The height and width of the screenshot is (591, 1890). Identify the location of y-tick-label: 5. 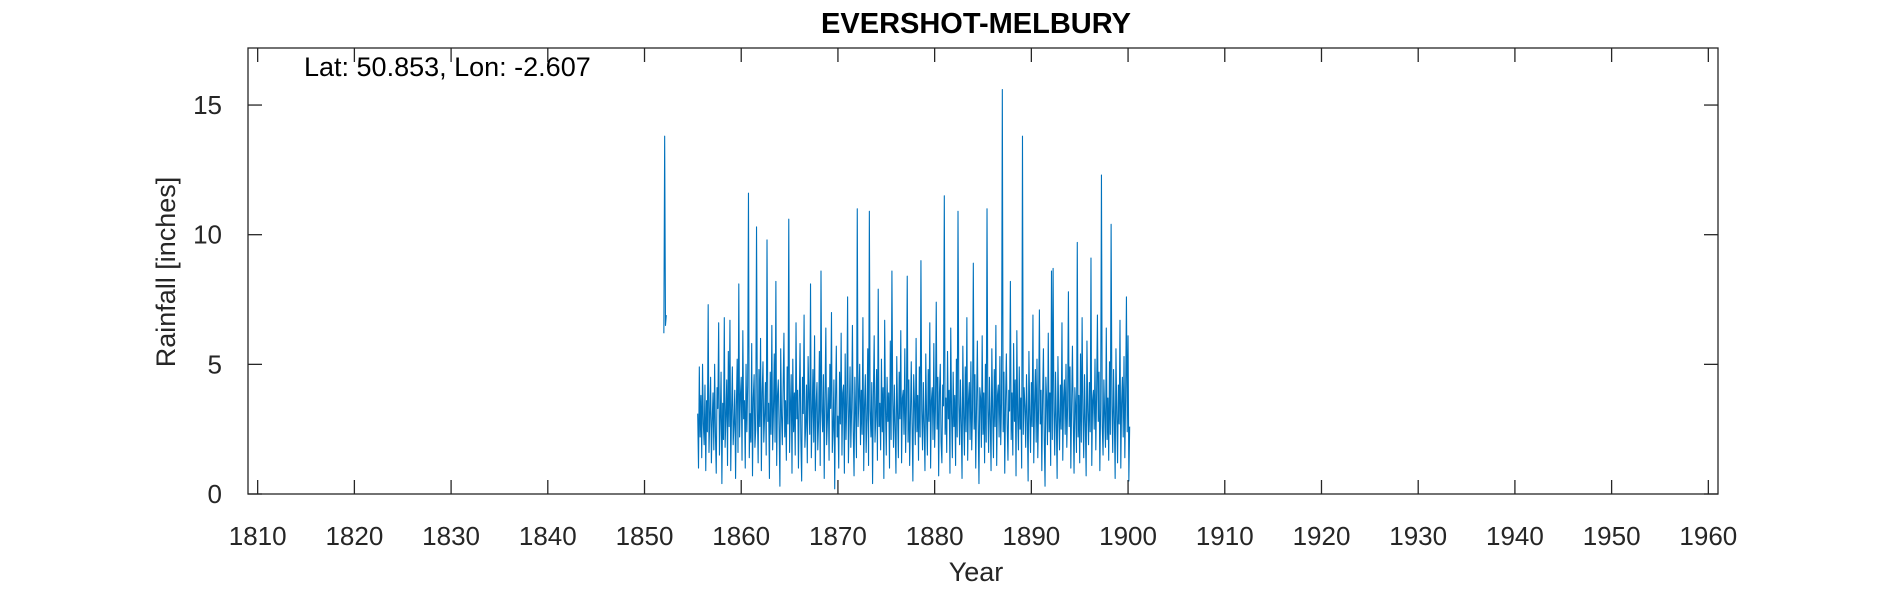
(215, 364).